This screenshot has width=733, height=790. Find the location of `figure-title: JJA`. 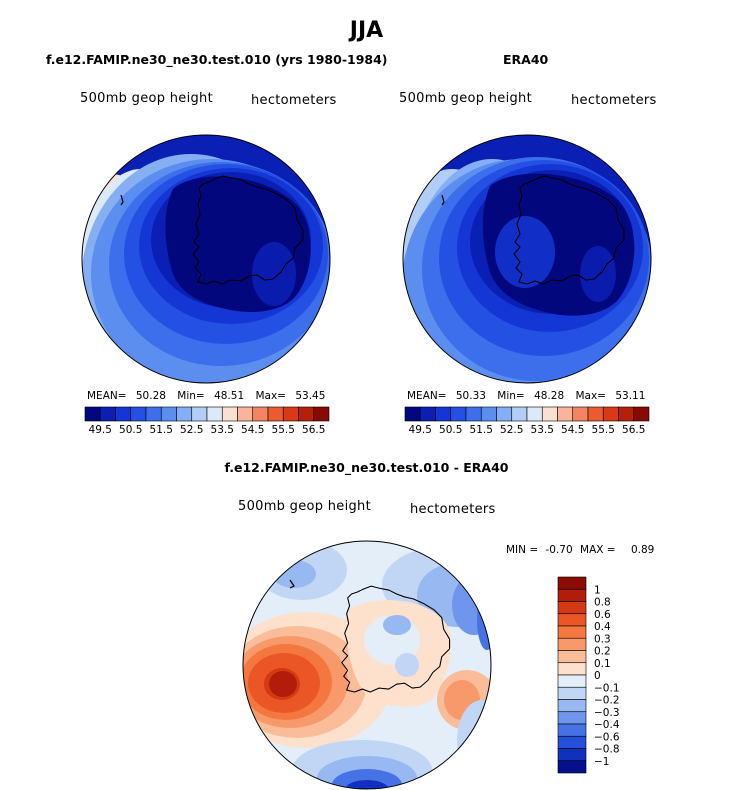

figure-title: JJA is located at coordinates (366, 30).